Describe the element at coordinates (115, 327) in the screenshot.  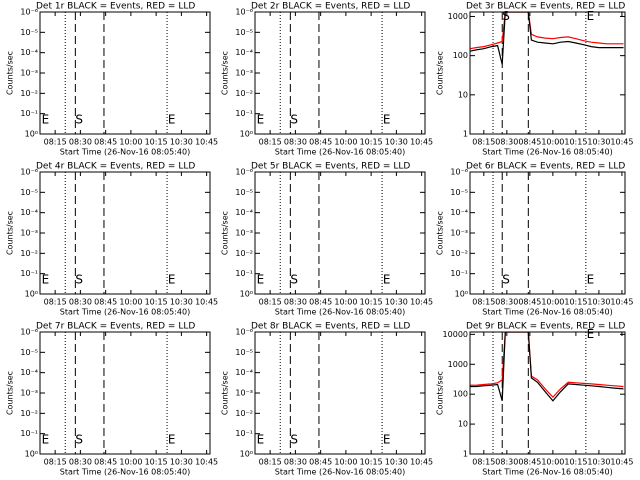
I see `panel-title: Det 7r BLACK = Events, RED = LLD` at that location.